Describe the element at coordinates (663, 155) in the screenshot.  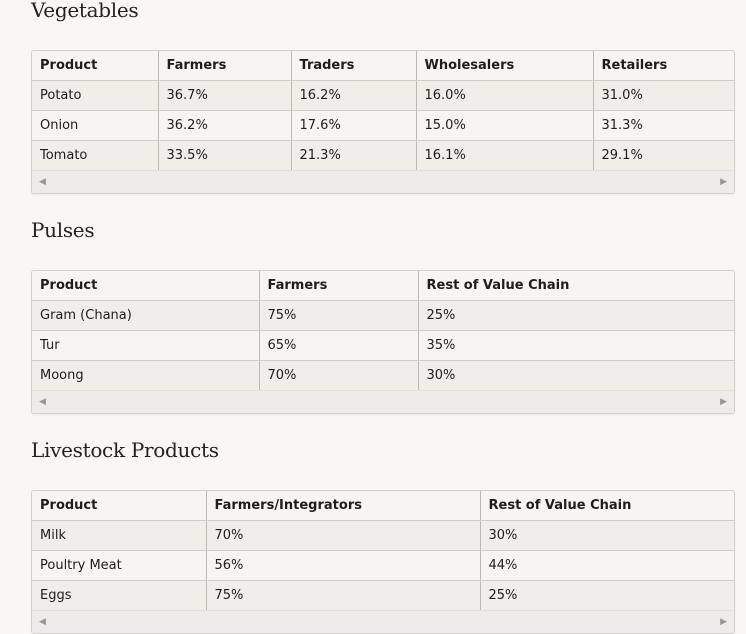
I see `table-cell: 29.1%` at that location.